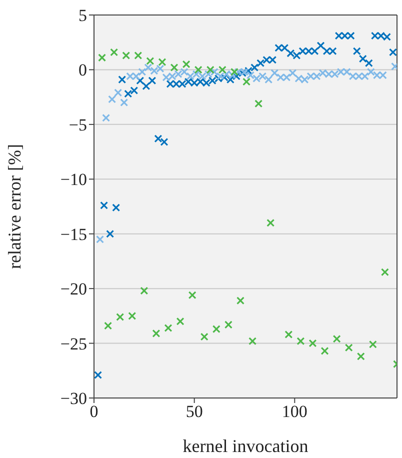 The image size is (402, 458). I want to click on x-axis-title: kernel invocation, so click(245, 446).